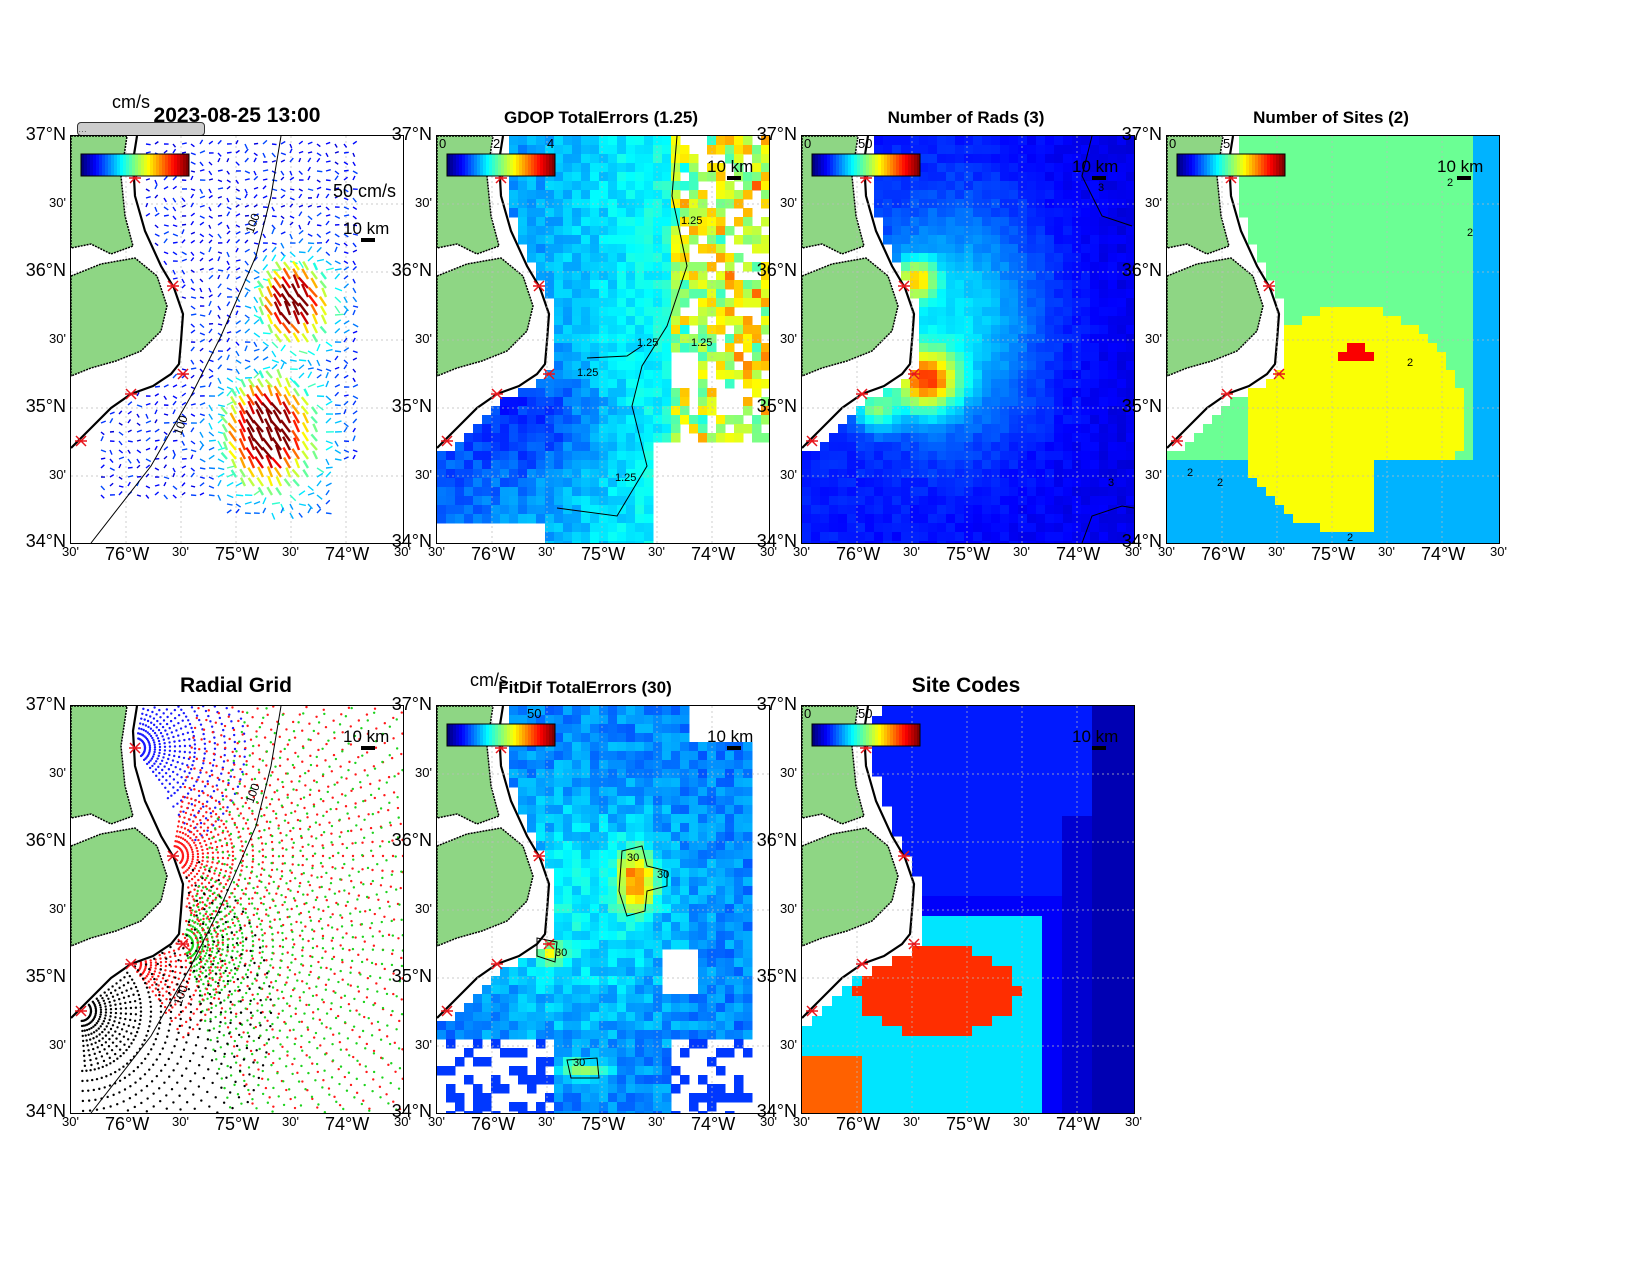  Describe the element at coordinates (1226, 143) in the screenshot. I see `colorbar-tick: 5` at that location.